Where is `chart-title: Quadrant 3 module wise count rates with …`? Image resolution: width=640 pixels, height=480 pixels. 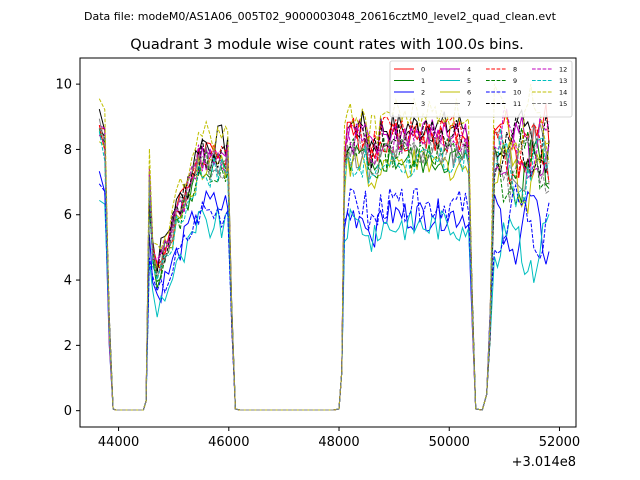 chart-title: Quadrant 3 module wise count rates with … is located at coordinates (327, 45).